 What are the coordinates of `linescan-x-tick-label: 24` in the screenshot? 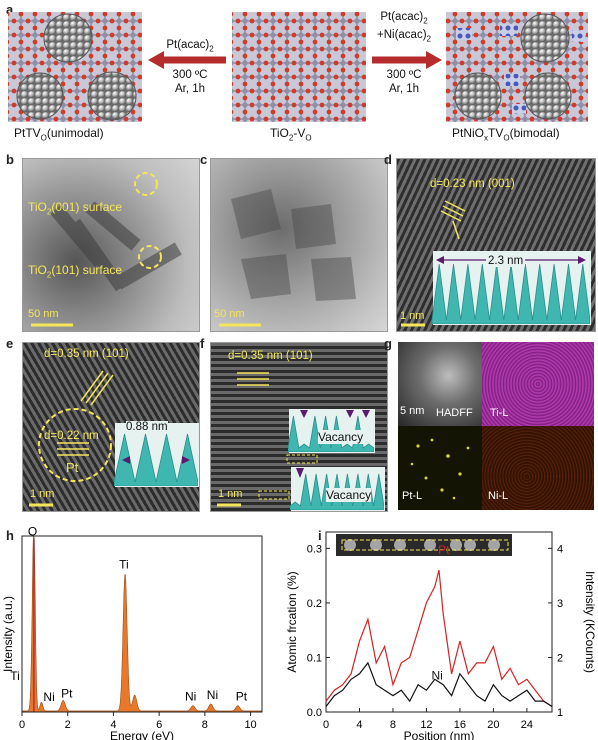 It's located at (527, 725).